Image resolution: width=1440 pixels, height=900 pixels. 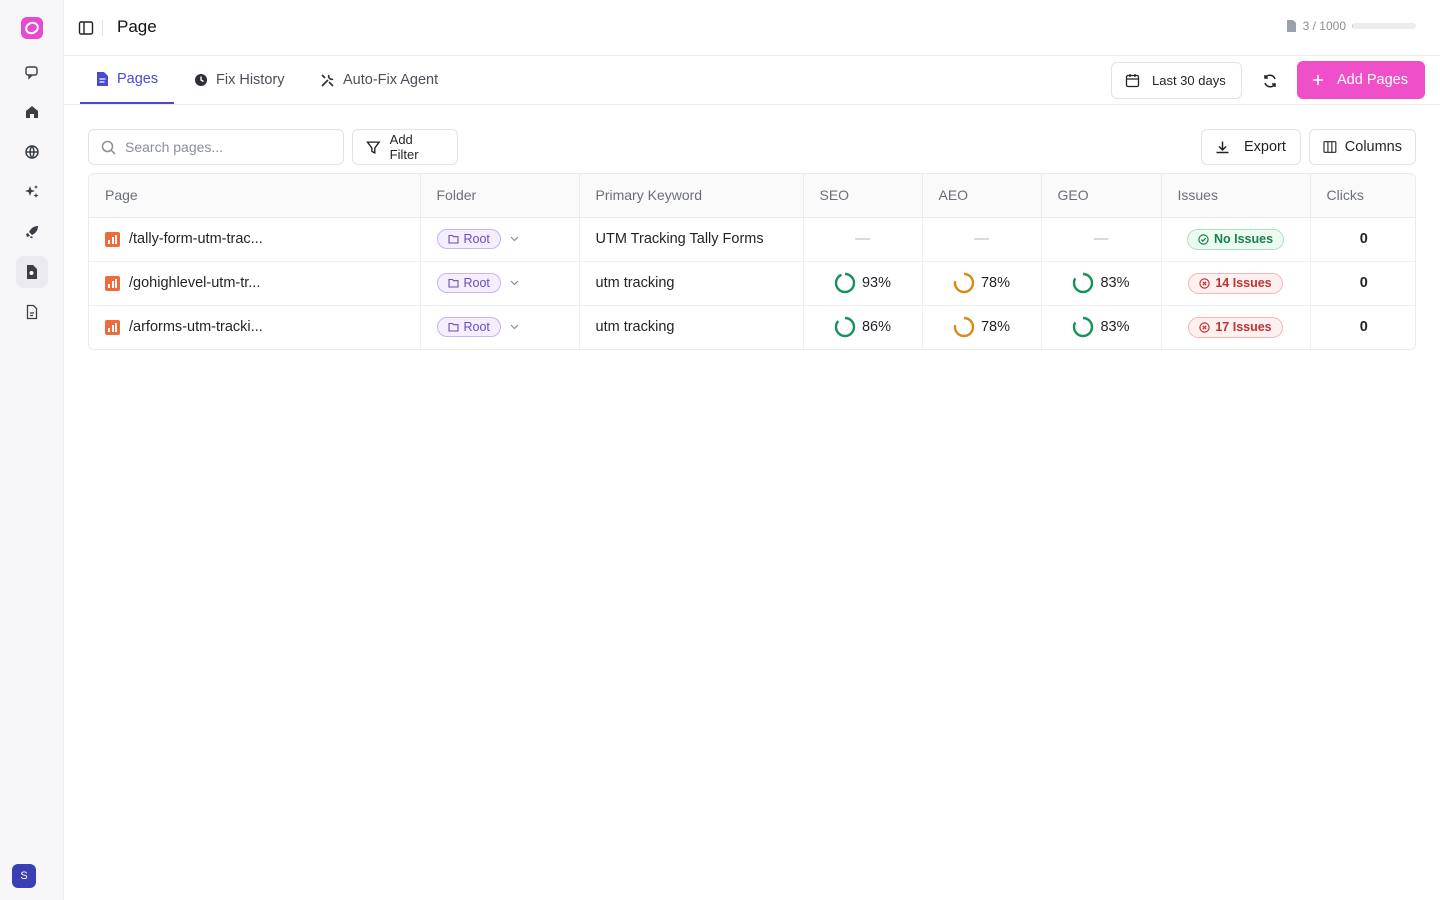 What do you see at coordinates (876, 327) in the screenshot?
I see `seo-score-value: 86%` at bounding box center [876, 327].